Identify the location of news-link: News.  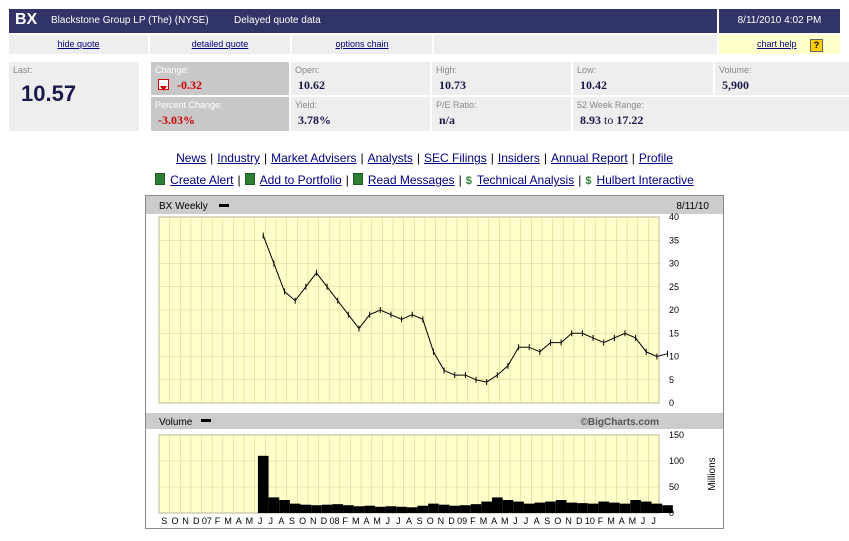
(191, 158).